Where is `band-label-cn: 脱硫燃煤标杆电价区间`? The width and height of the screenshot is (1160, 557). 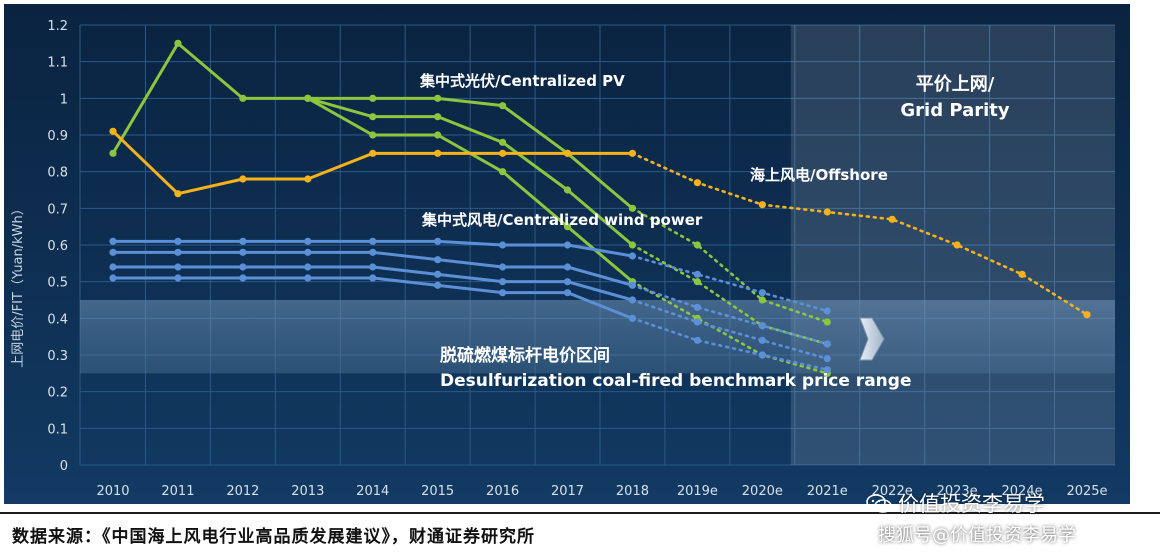 band-label-cn: 脱硫燃煤标杆电价区间 is located at coordinates (525, 355).